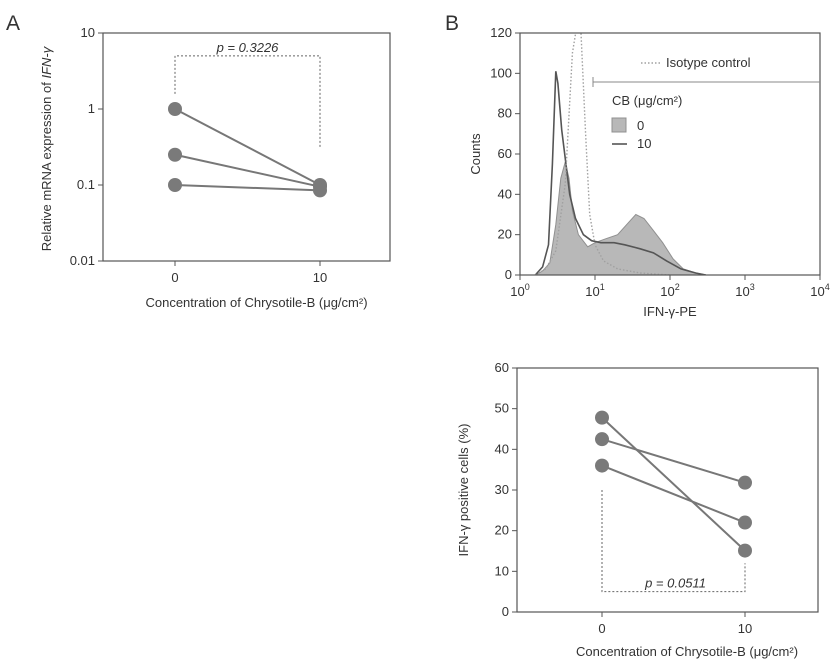 Image resolution: width=830 pixels, height=663 pixels. What do you see at coordinates (88, 32) in the screenshot?
I see `panel-a-y-tick-label: 10` at bounding box center [88, 32].